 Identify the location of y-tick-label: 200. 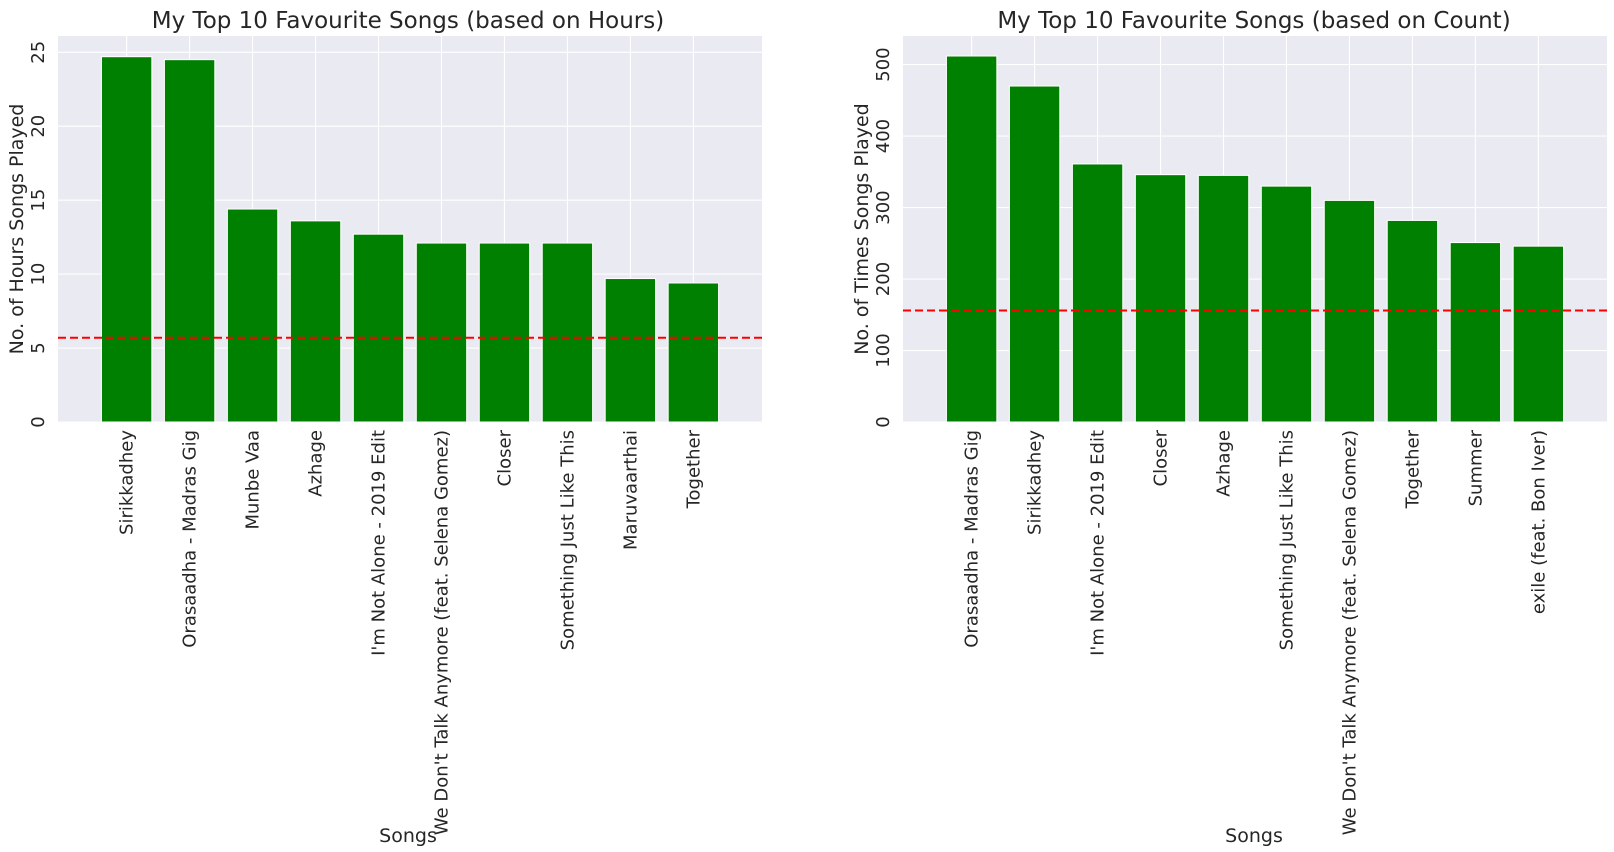
(883, 279).